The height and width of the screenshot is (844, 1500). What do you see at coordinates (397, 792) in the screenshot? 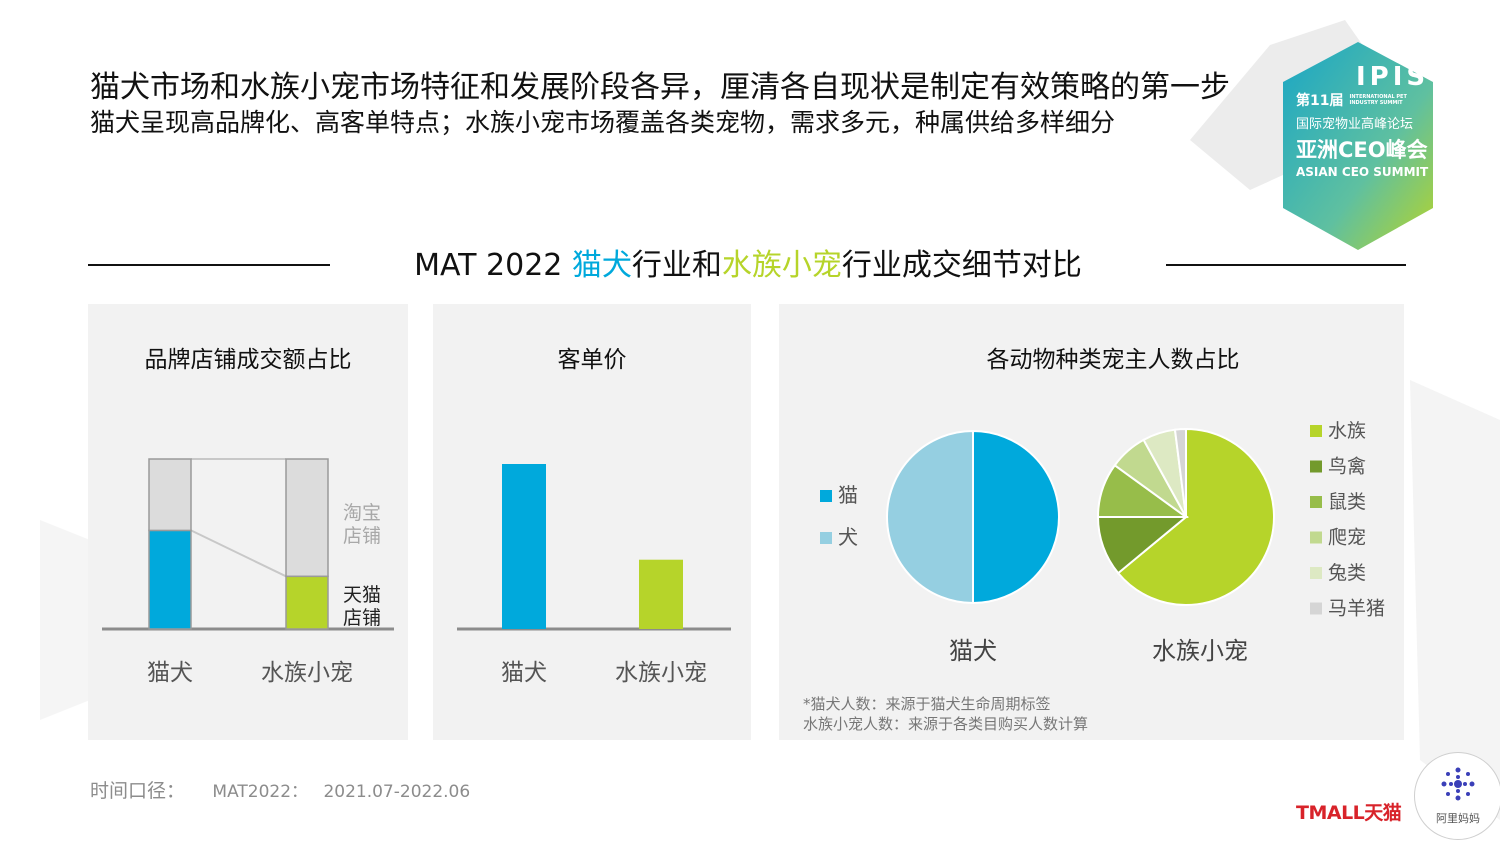
I see `footer-range: 2021.07-2022.06` at bounding box center [397, 792].